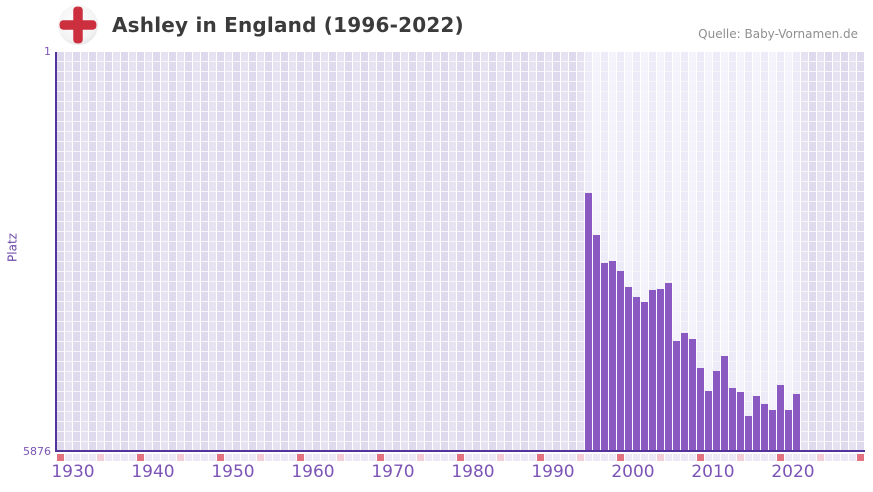 Image resolution: width=873 pixels, height=492 pixels. I want to click on bar-1998, so click(604, 357).